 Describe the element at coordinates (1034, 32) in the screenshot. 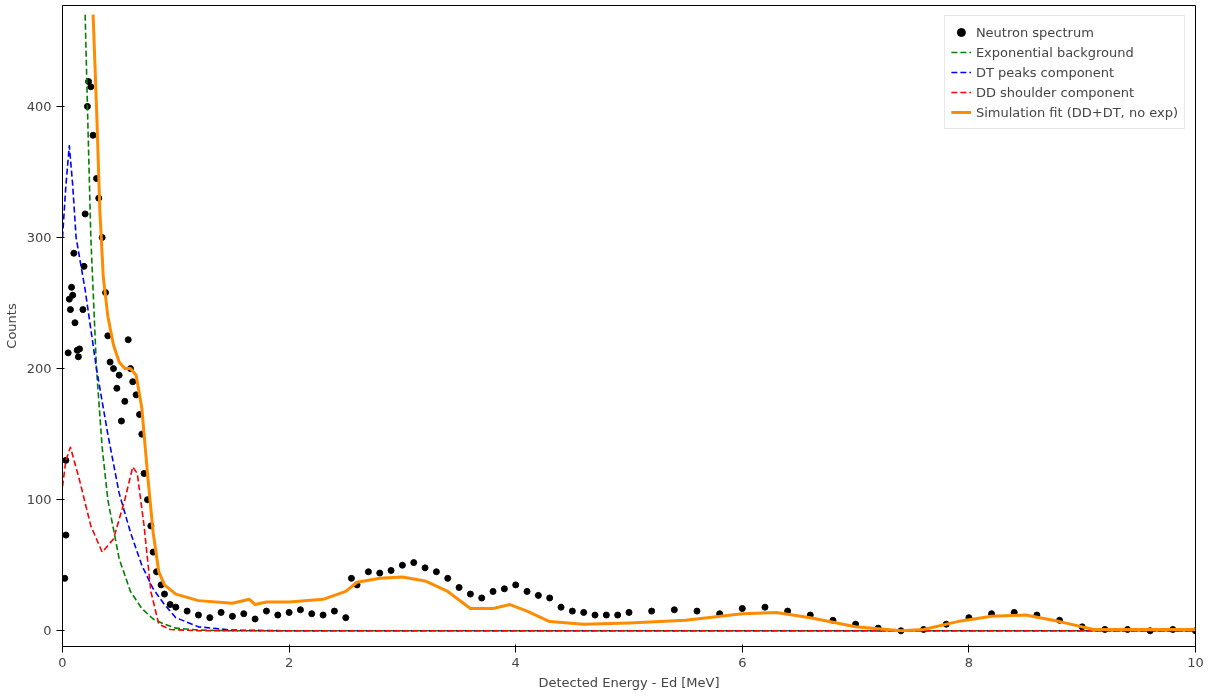

I see `legend-label: Neutron spectrum` at that location.